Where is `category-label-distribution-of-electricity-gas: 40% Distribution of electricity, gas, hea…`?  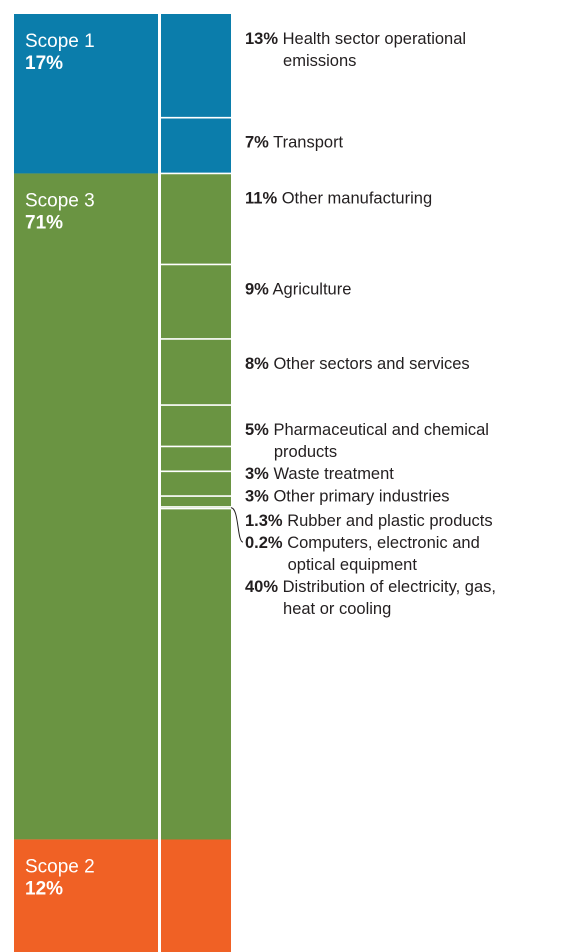
category-label-distribution-of-electricity-gas: 40% Distribution of electricity, gas, hea… is located at coordinates (370, 598).